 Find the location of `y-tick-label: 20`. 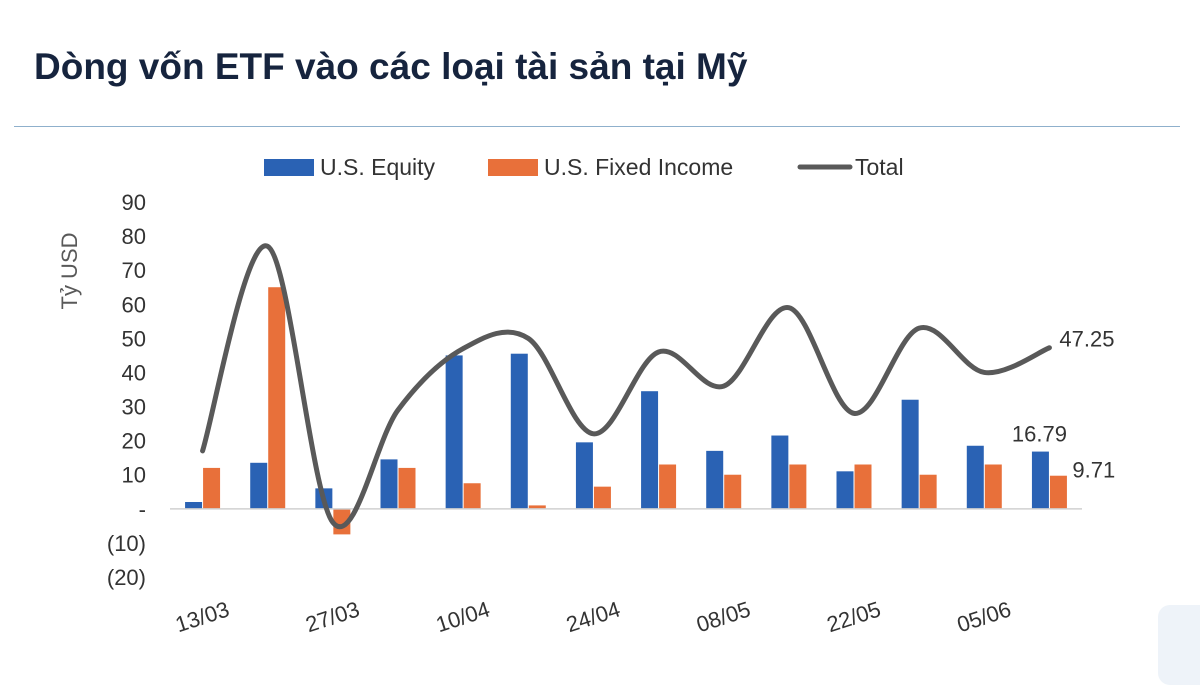

y-tick-label: 20 is located at coordinates (134, 441).